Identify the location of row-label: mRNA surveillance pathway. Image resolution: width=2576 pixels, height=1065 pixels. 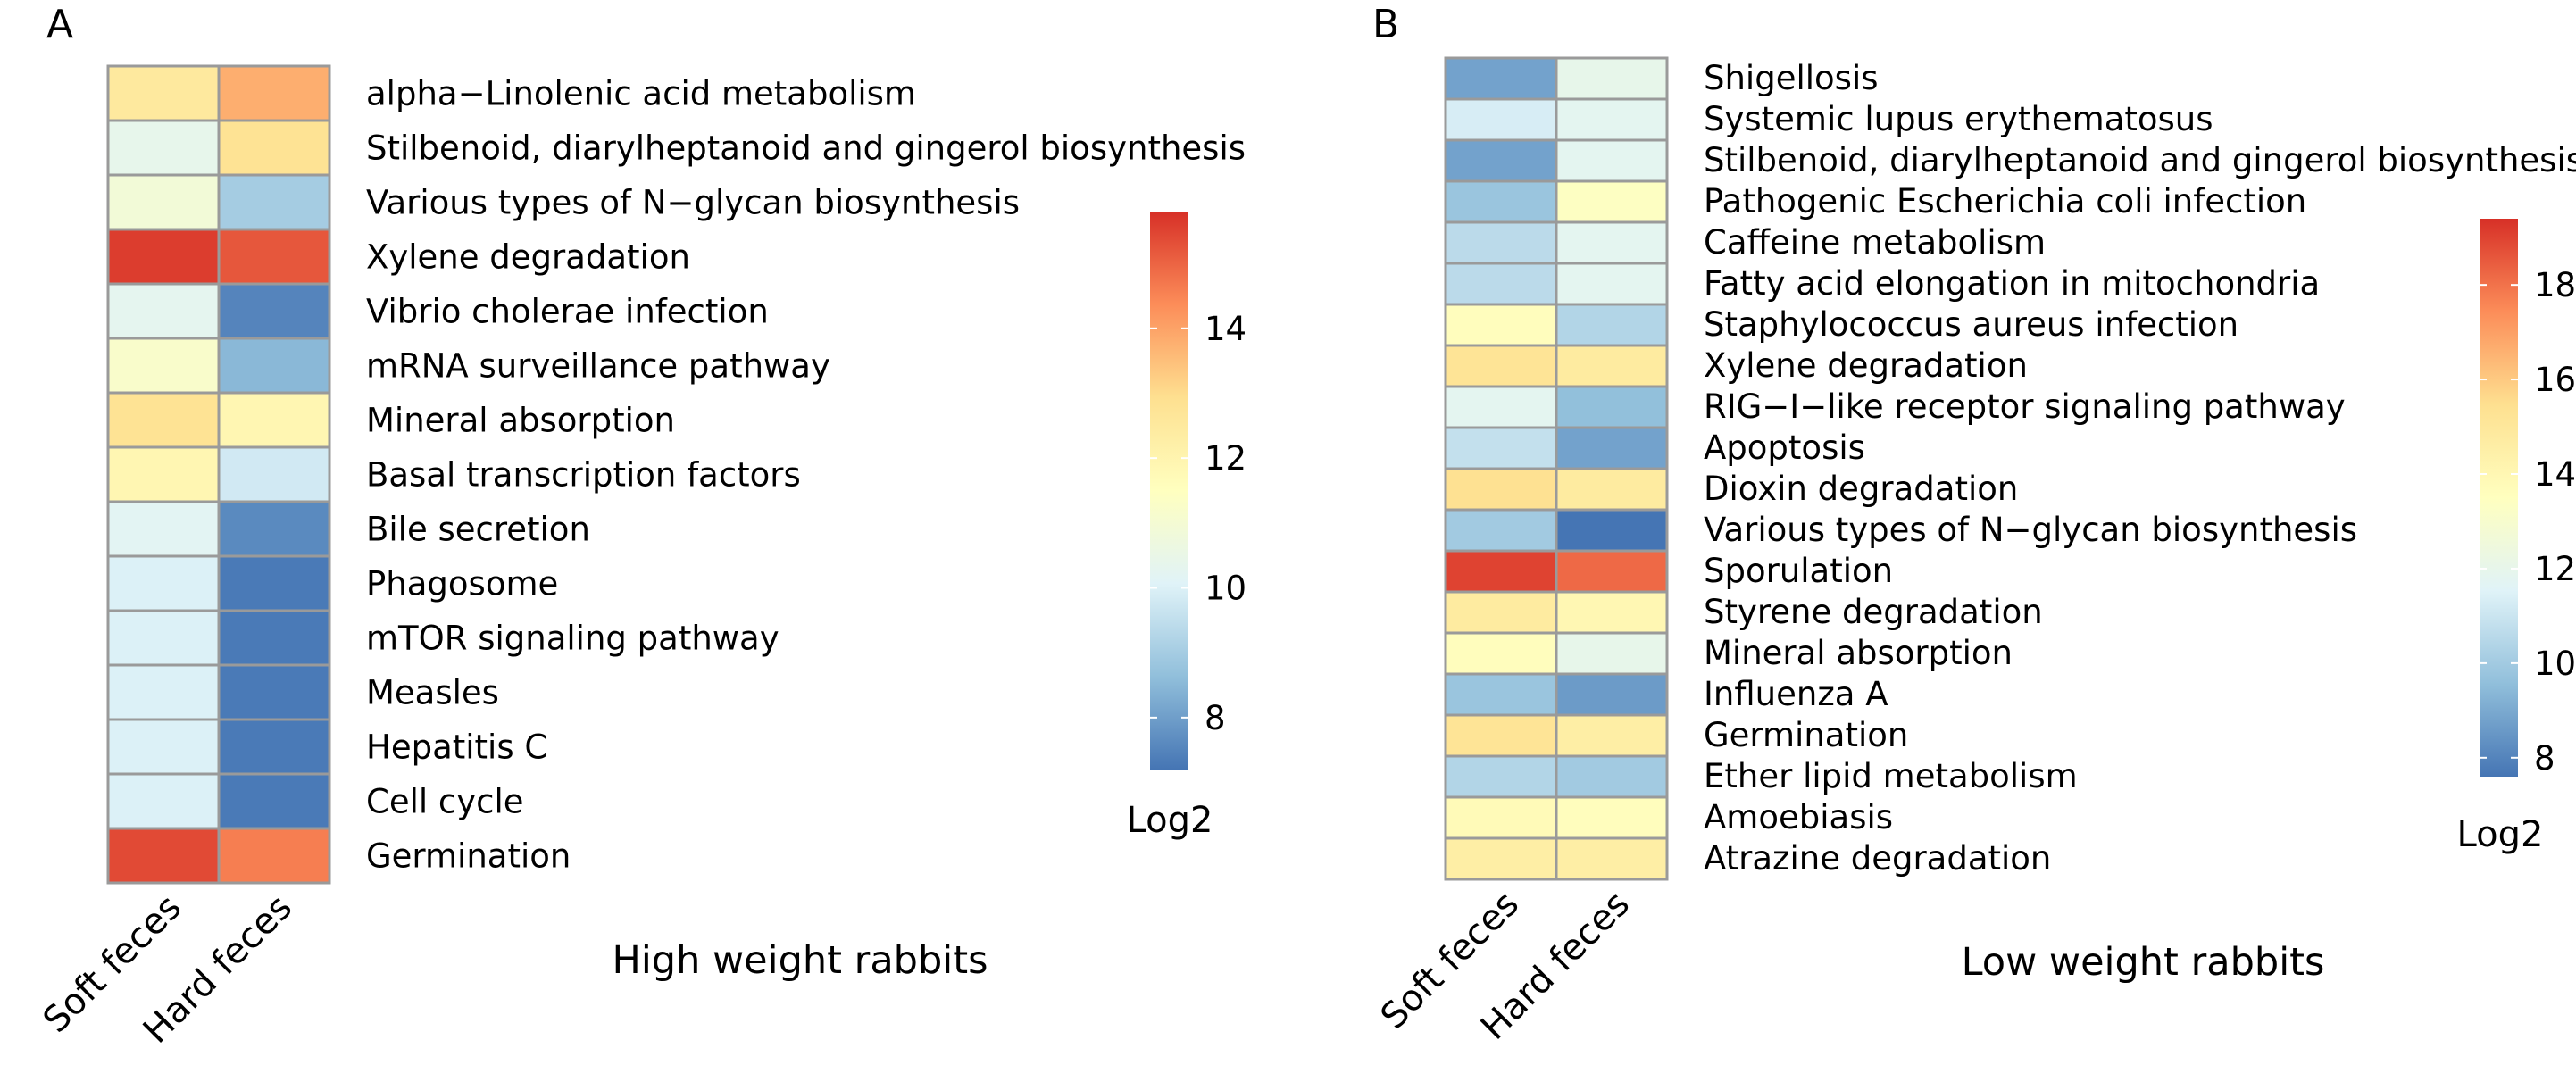
(598, 366).